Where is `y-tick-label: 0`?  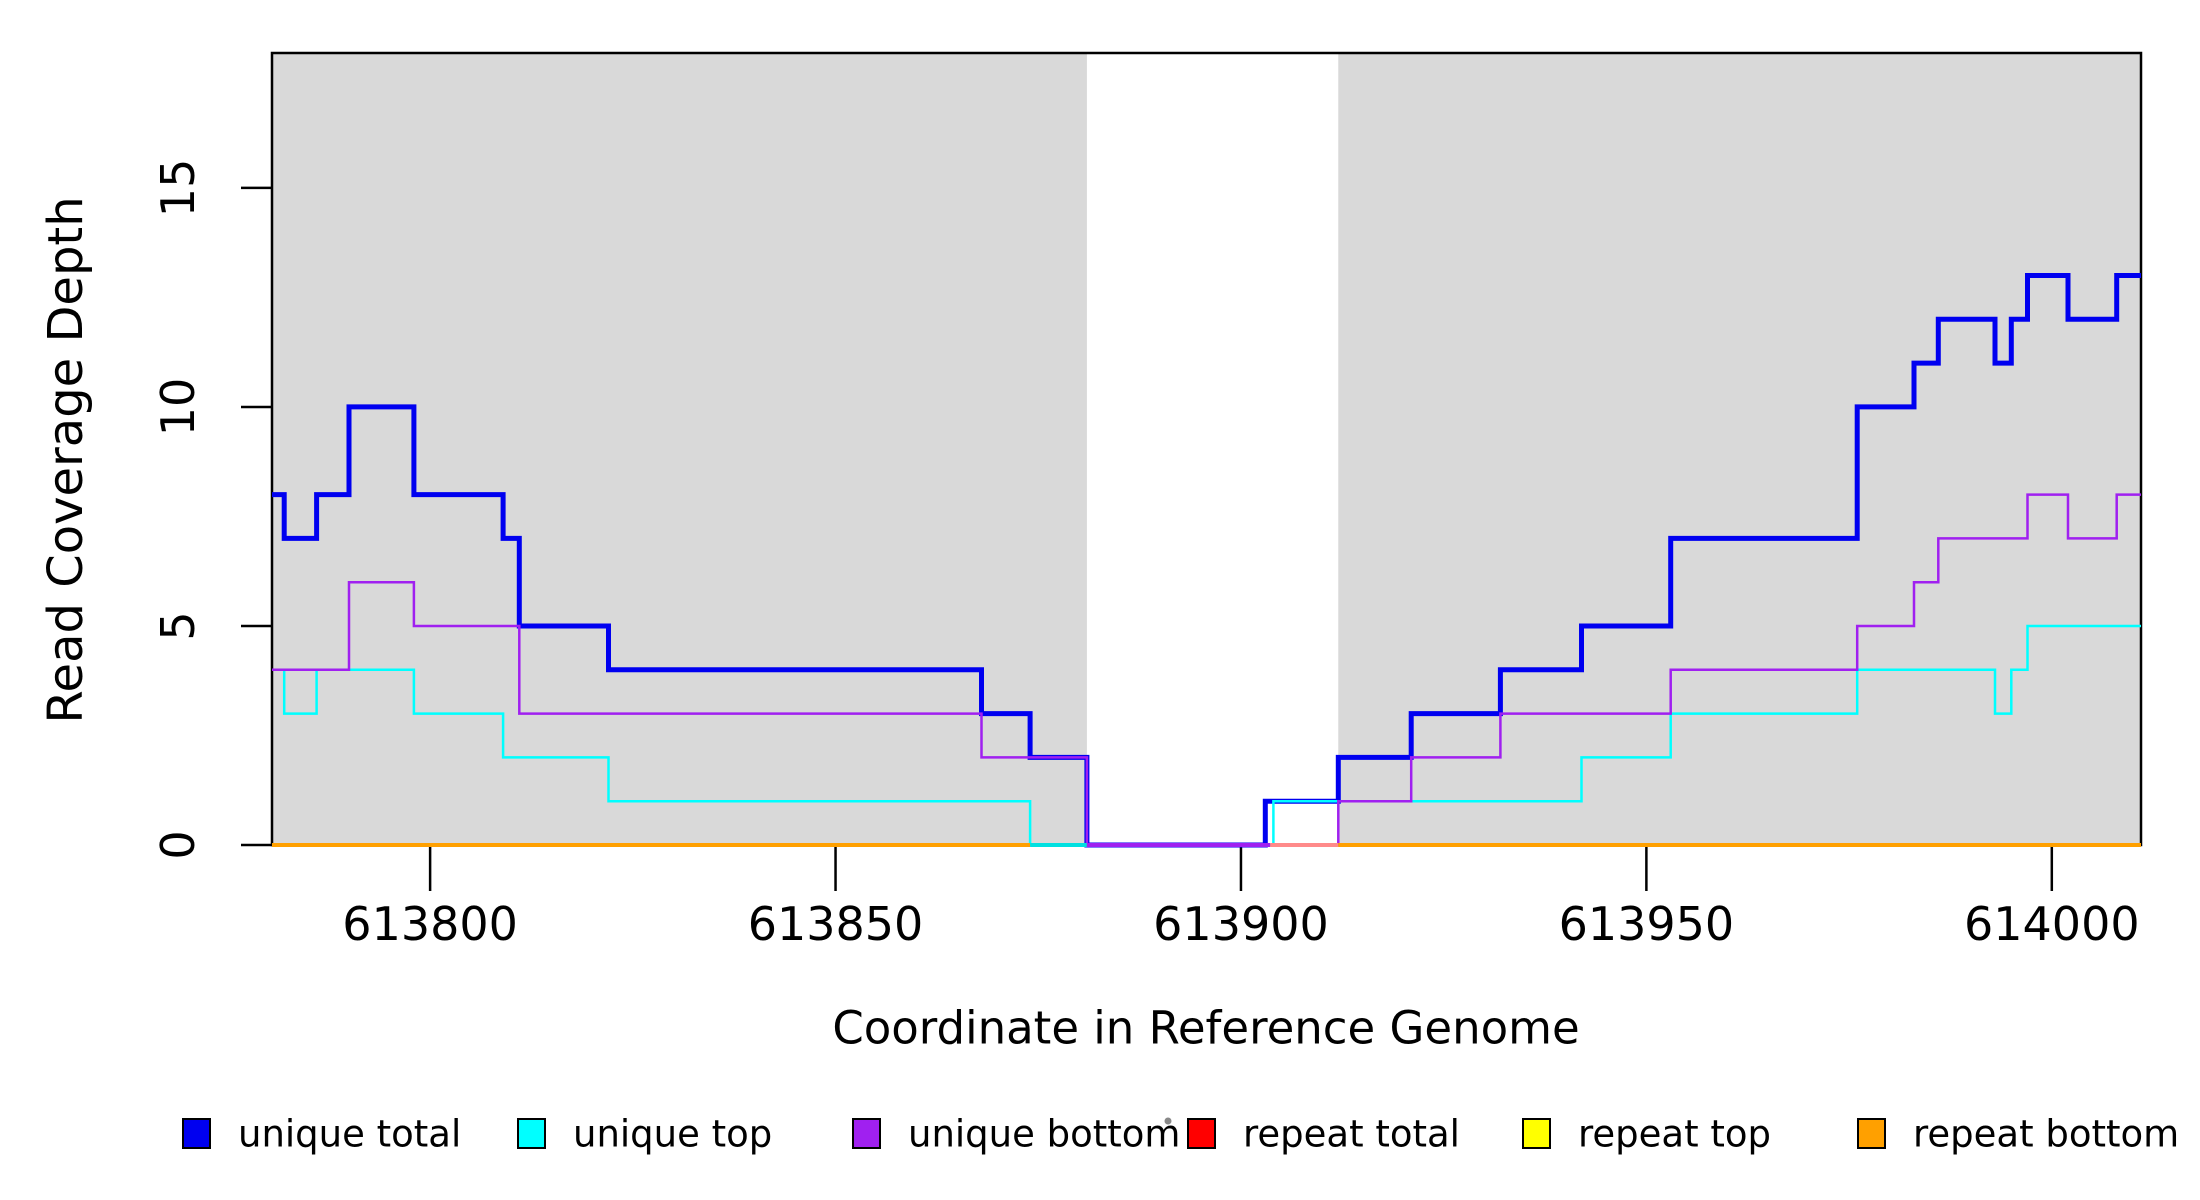 y-tick-label: 0 is located at coordinates (178, 844).